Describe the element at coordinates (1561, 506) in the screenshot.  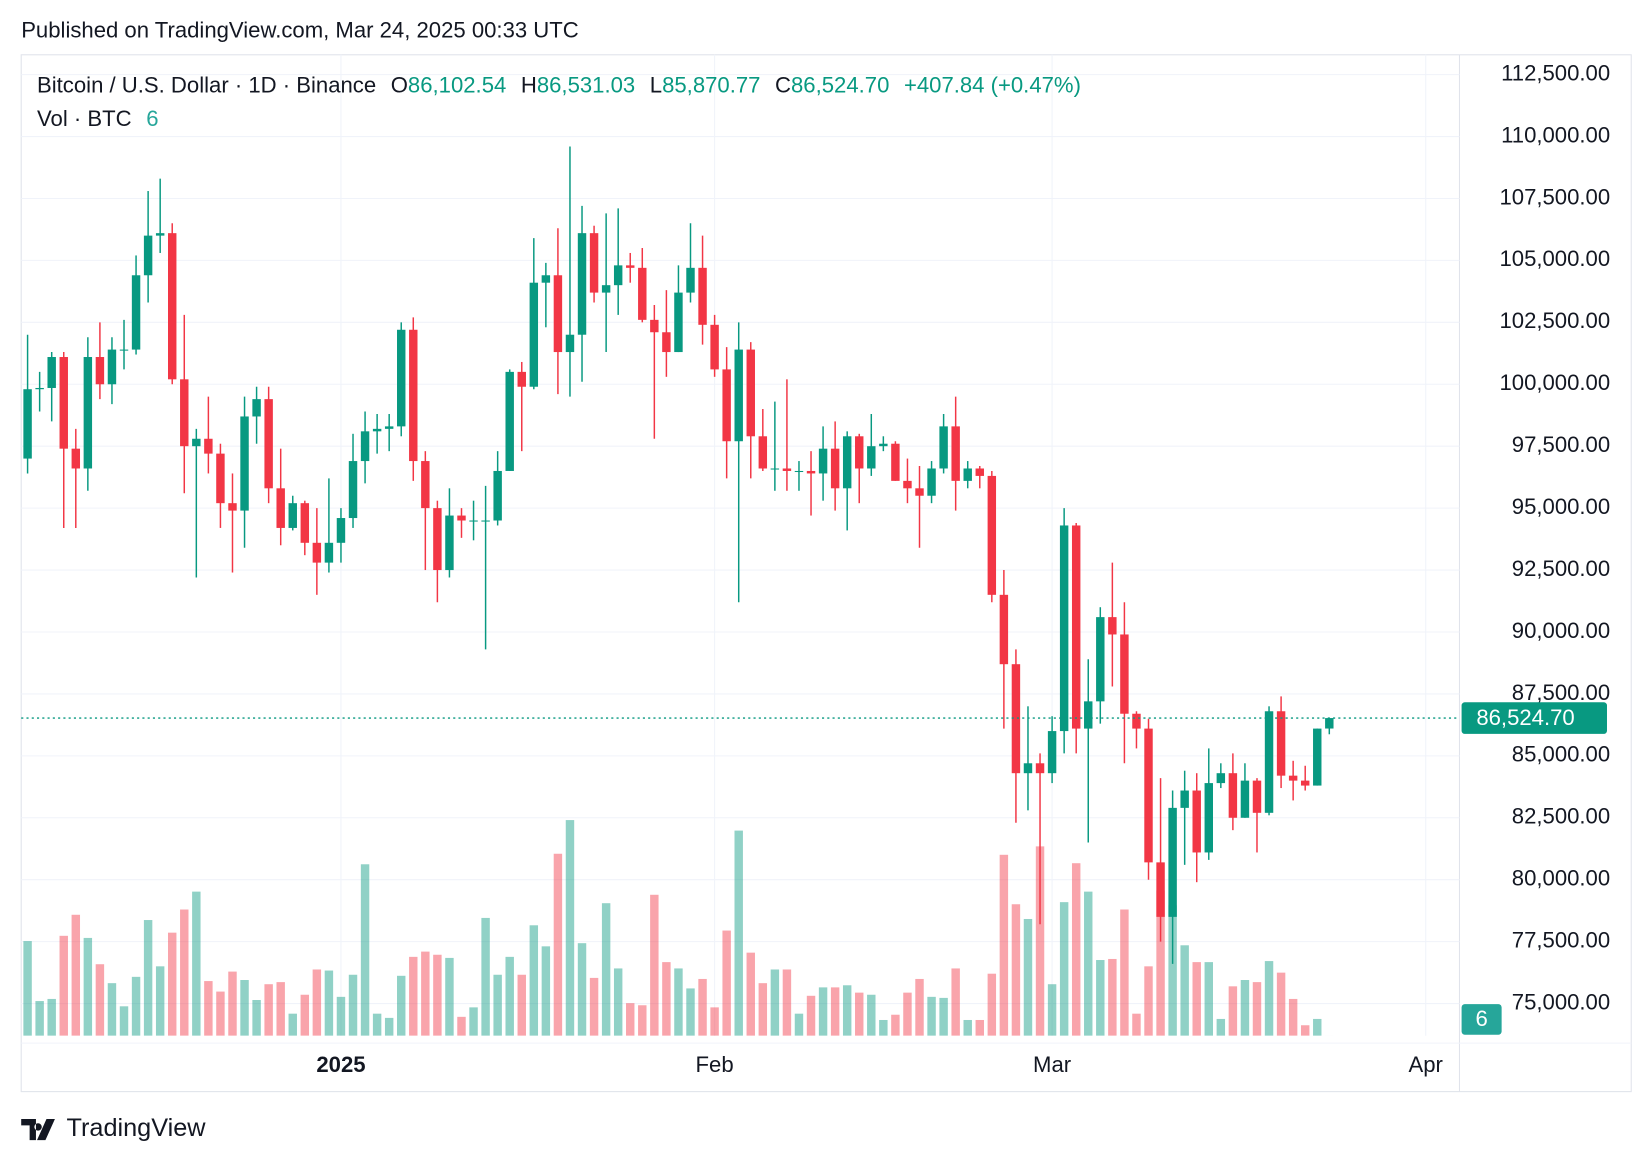
I see `y-tick-label: 95,000.00` at that location.